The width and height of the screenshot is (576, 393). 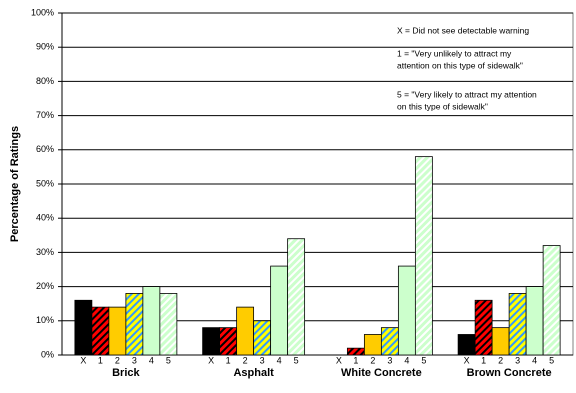 What do you see at coordinates (45, 115) in the screenshot?
I see `y-tick-label: 70%` at bounding box center [45, 115].